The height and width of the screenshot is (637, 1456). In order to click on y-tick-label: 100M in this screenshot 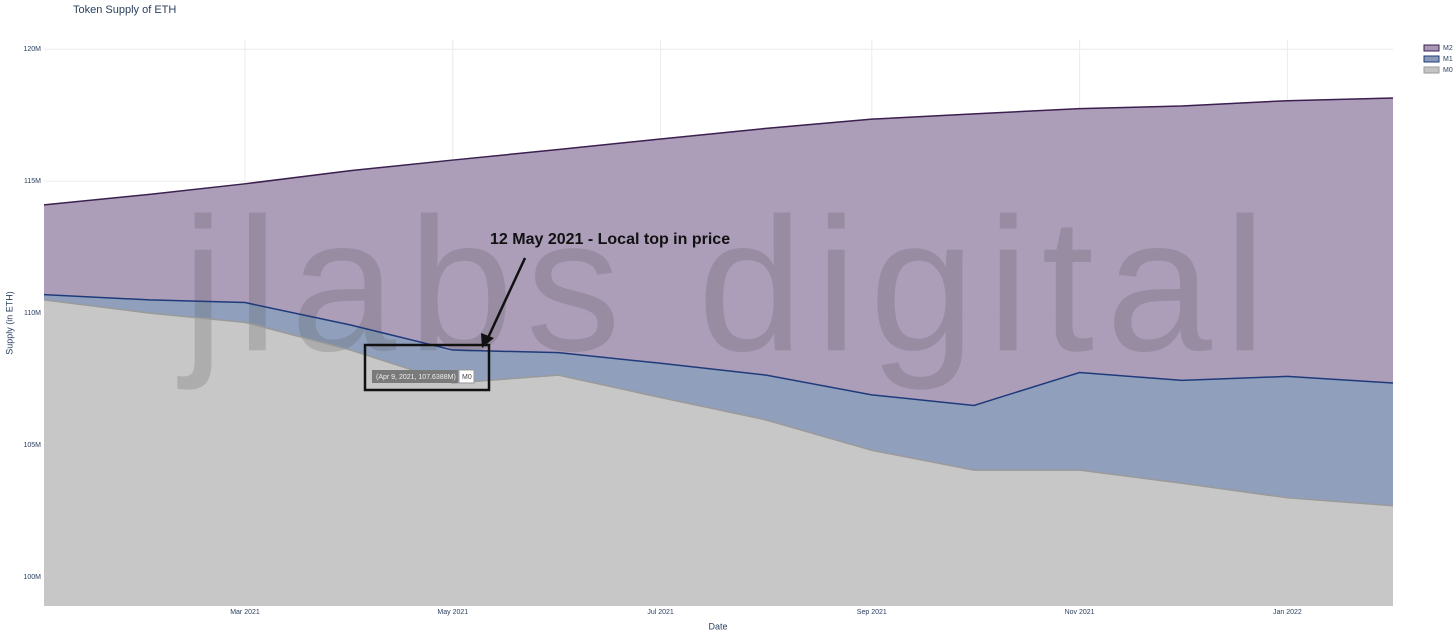, I will do `click(32, 577)`.